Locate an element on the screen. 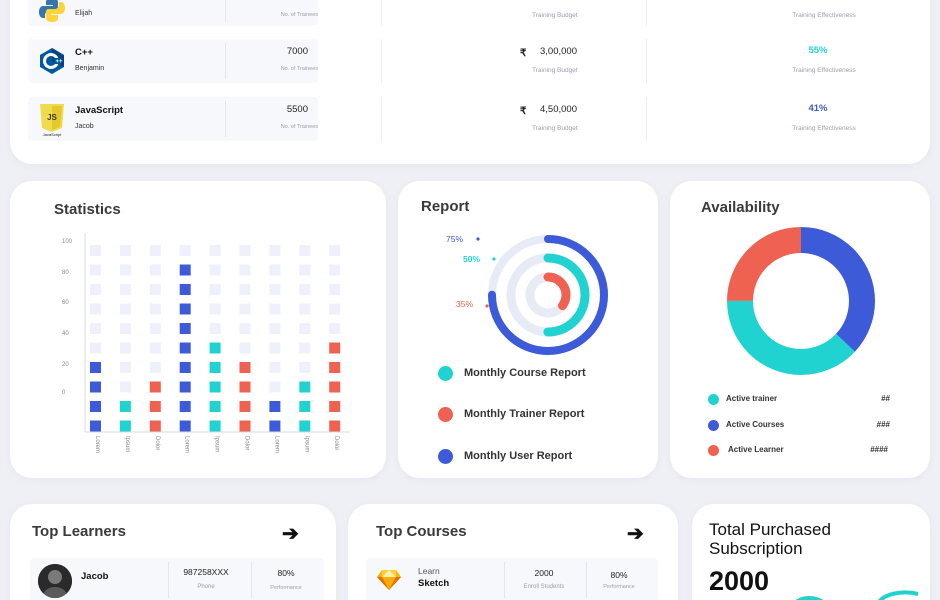 This screenshot has height=600, width=940. y-tick-label: 80 is located at coordinates (65, 273).